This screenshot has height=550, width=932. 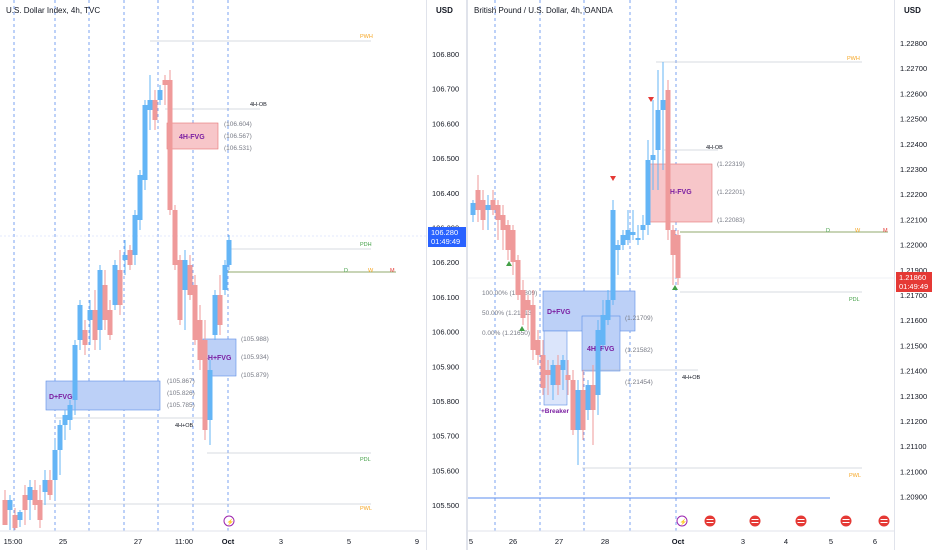 I want to click on gbpusd-y-tick-label: 1.22300, so click(x=913, y=169).